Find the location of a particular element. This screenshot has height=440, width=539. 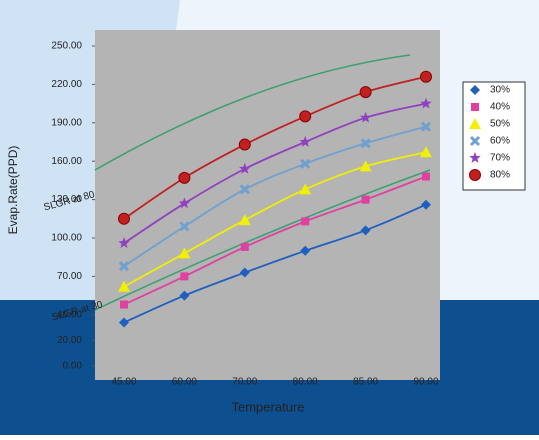

y-axis-title: Evap.Rate(PPD) is located at coordinates (13, 190).